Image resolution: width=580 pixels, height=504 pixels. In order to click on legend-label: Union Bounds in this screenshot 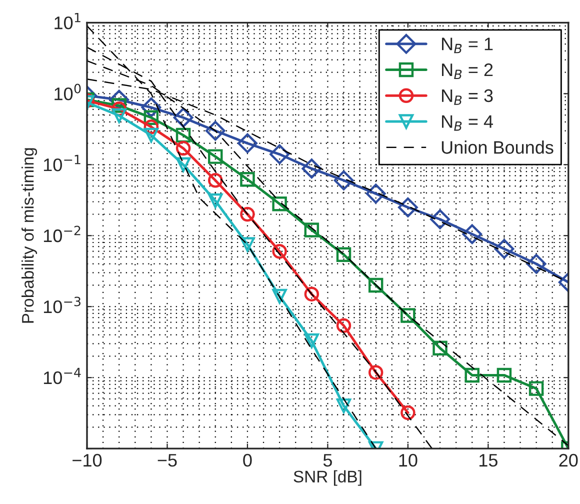, I will do `click(498, 147)`.